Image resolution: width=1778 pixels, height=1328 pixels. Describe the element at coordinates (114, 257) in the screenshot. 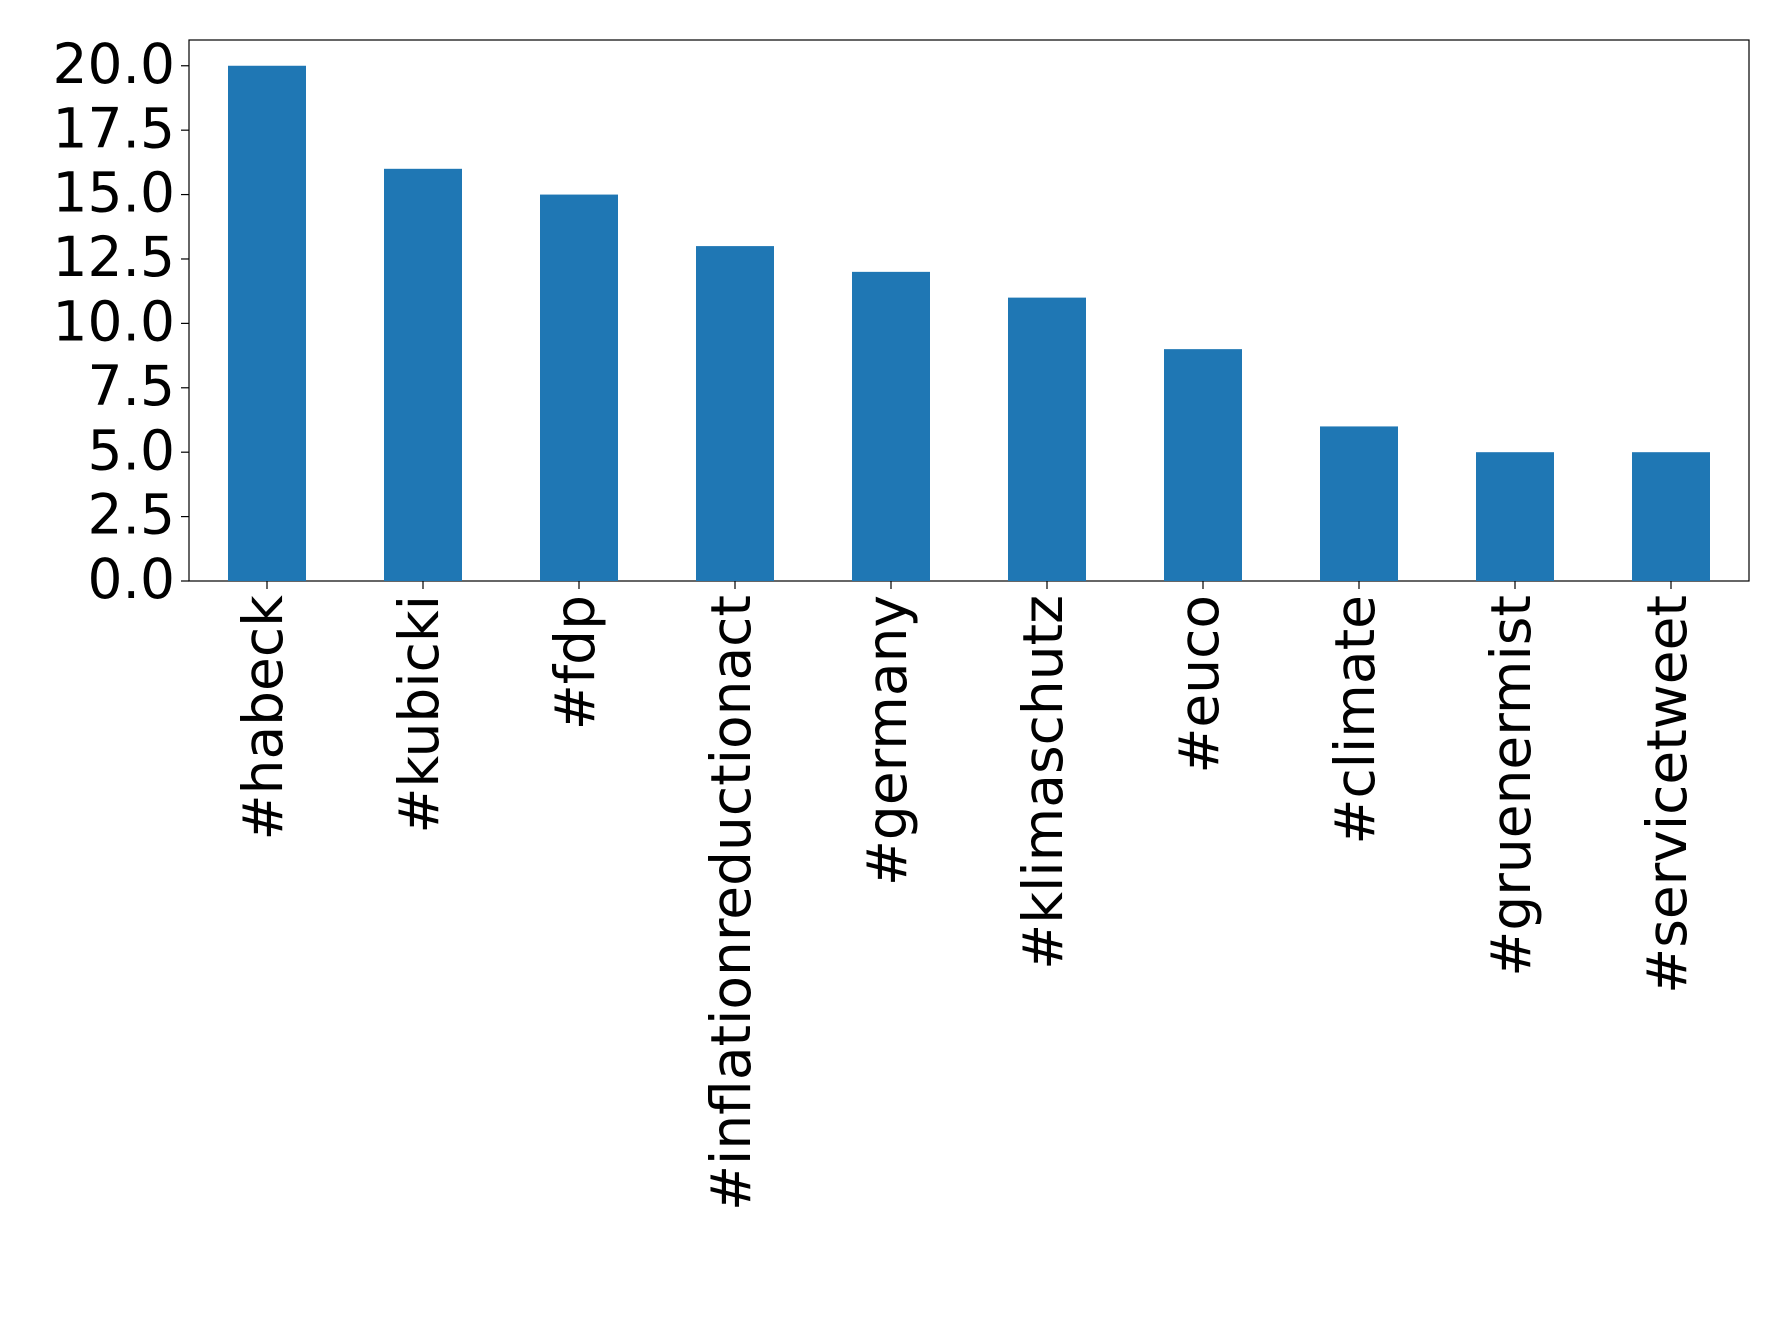

I see `y-tick-label: 12.5` at that location.